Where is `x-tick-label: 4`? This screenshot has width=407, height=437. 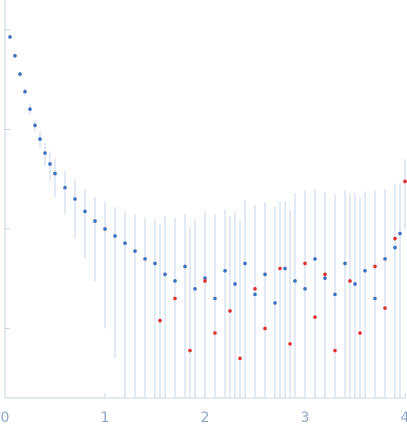
x-tick-label: 4 is located at coordinates (404, 418).